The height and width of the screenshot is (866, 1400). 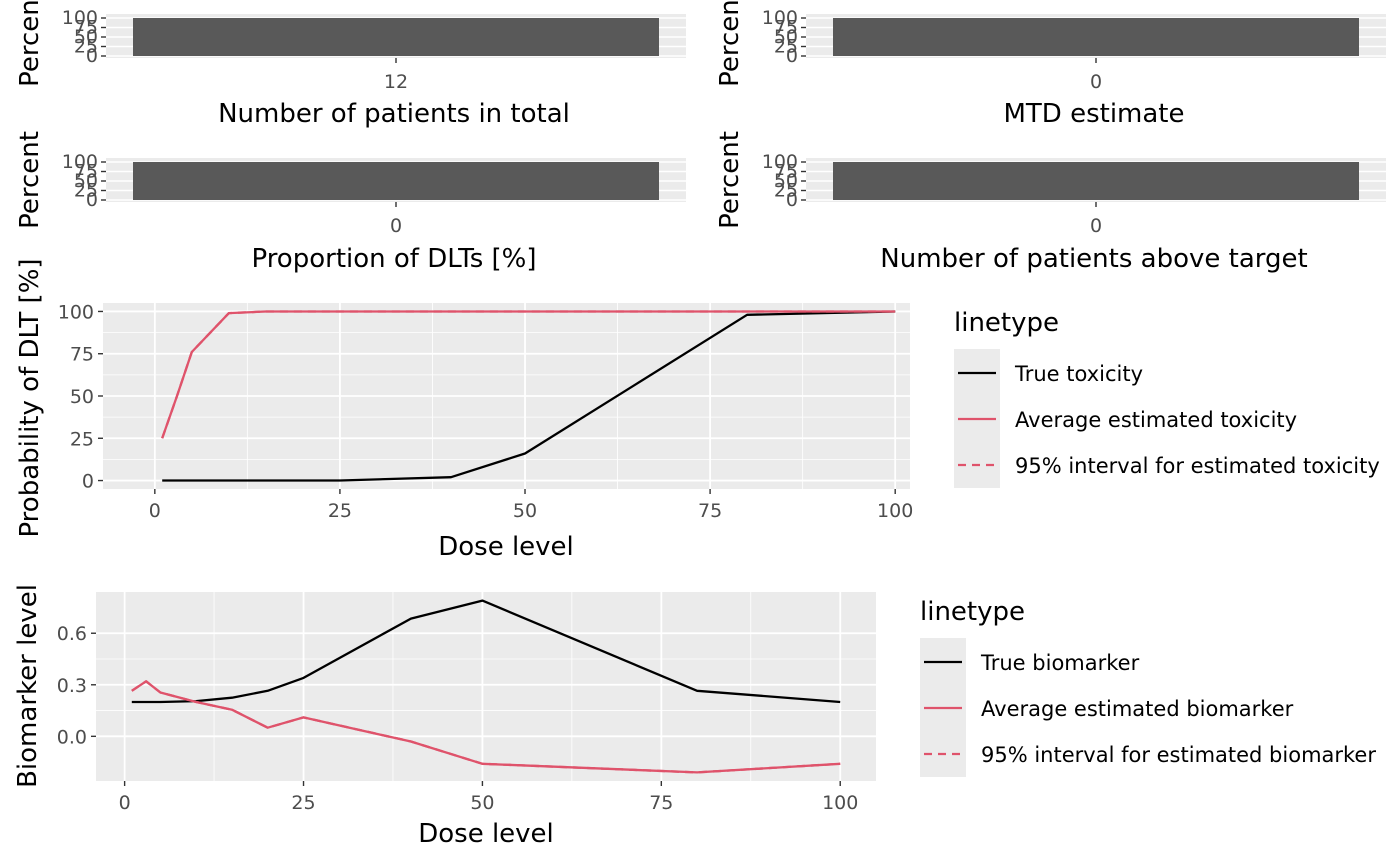 What do you see at coordinates (396, 82) in the screenshot?
I see `x-tick-label: 12` at bounding box center [396, 82].